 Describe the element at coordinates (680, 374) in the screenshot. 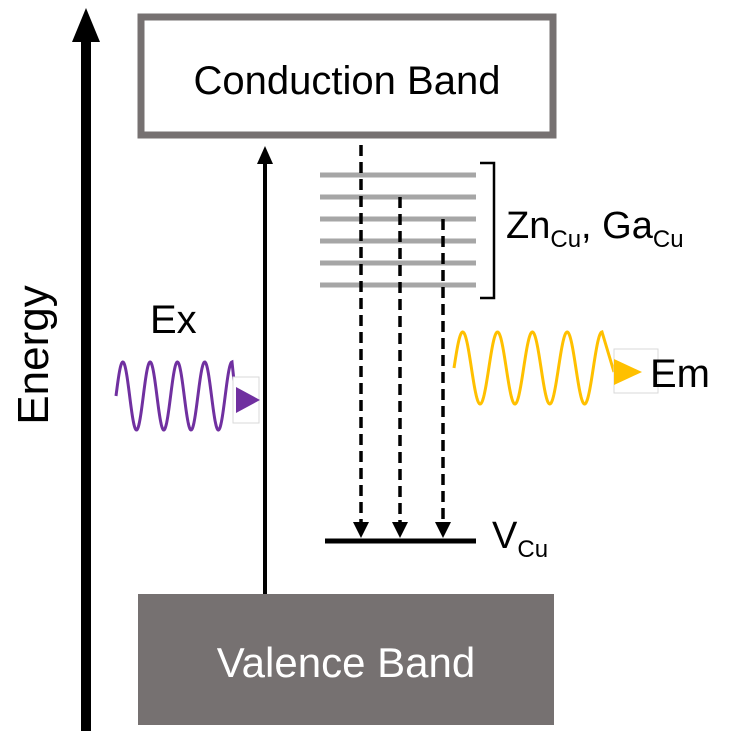

I see `emission-label: Em` at that location.